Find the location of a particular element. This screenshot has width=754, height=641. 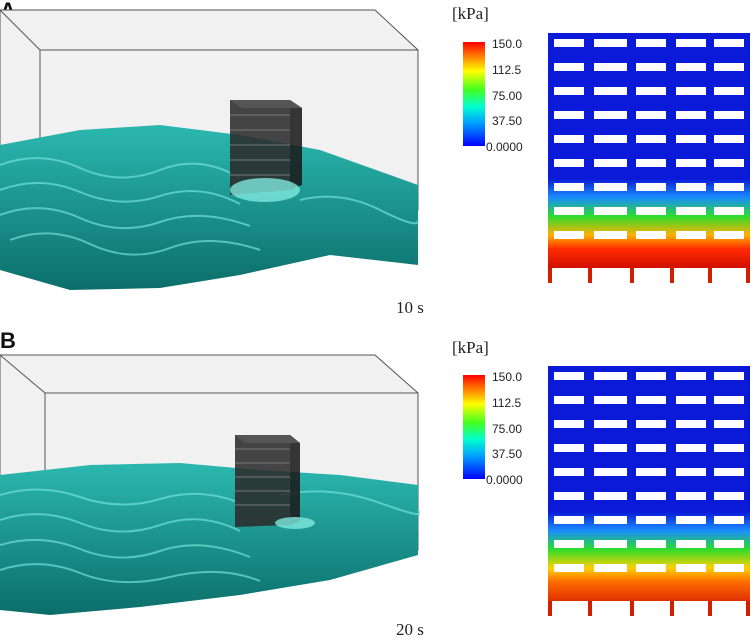

pressure-frame-b is located at coordinates (649, 491).